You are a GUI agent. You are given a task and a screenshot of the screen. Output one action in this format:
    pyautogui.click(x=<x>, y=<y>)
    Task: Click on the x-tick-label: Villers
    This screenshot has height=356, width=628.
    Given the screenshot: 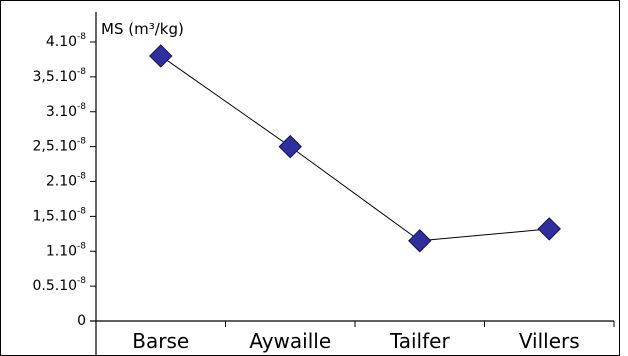 What is the action you would take?
    pyautogui.click(x=549, y=341)
    